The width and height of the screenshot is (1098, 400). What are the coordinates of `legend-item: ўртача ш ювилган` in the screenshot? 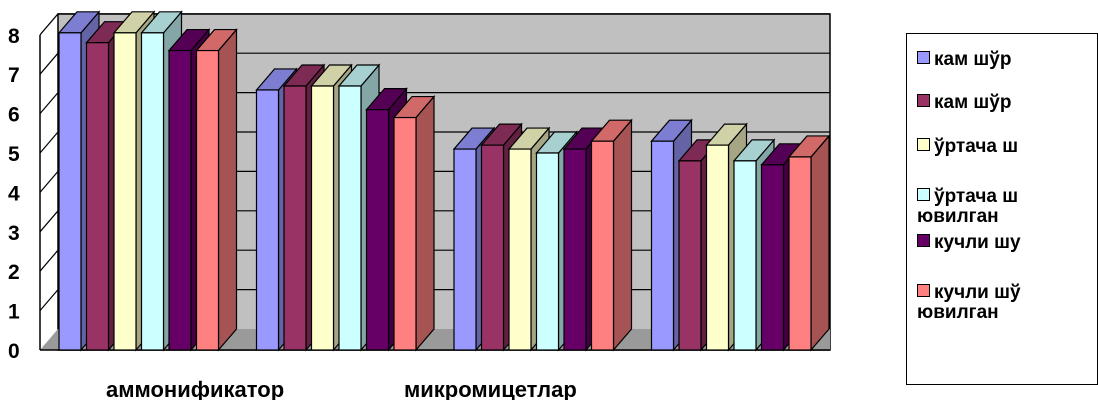 It's located at (967, 207).